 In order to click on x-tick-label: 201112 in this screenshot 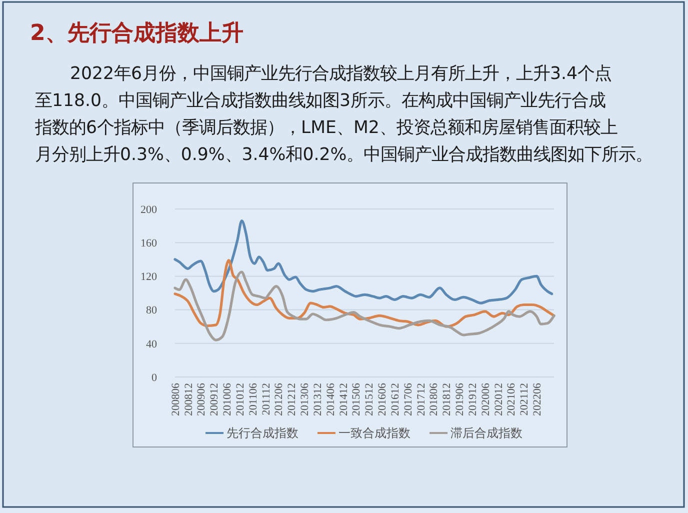, I will do `click(266, 399)`.